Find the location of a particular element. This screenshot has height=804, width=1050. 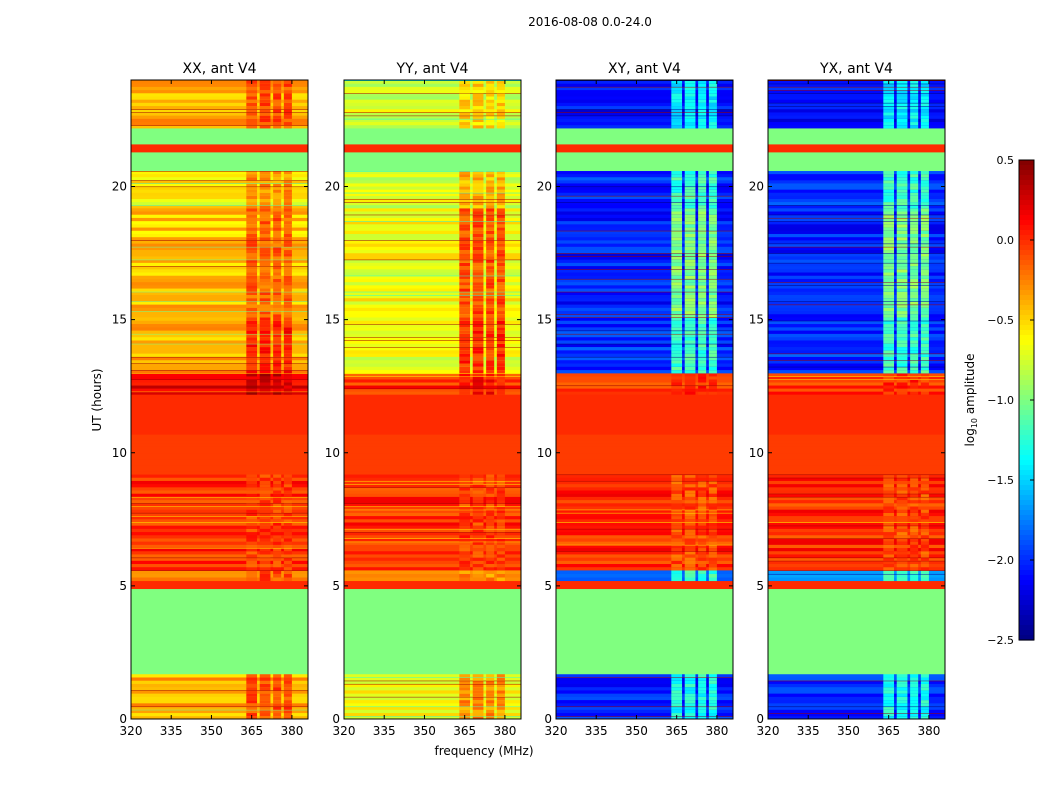

panel-title: YX, ant V4 is located at coordinates (856, 69).